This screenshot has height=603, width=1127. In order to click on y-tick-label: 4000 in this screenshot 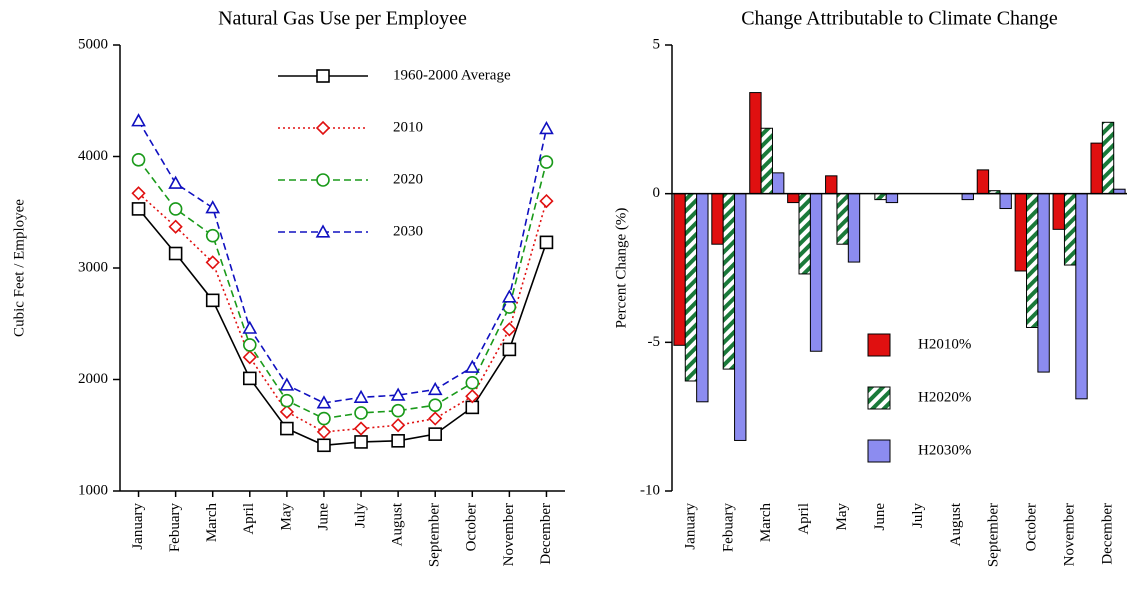, I will do `click(93, 156)`.